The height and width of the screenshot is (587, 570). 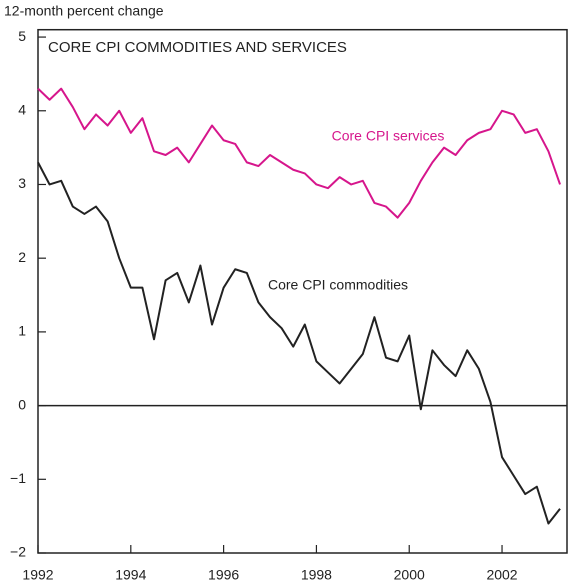 I want to click on y-tick-label: 3, so click(x=22, y=183).